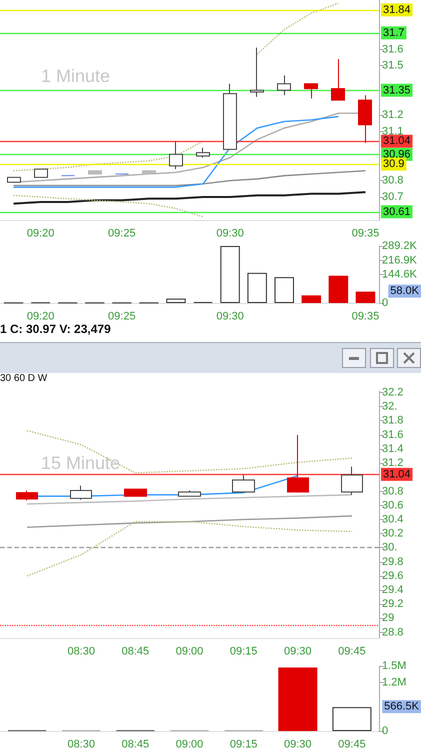 The image size is (421, 750). I want to click on text: 1 C: 30.97 V: 23,479, so click(55, 329).